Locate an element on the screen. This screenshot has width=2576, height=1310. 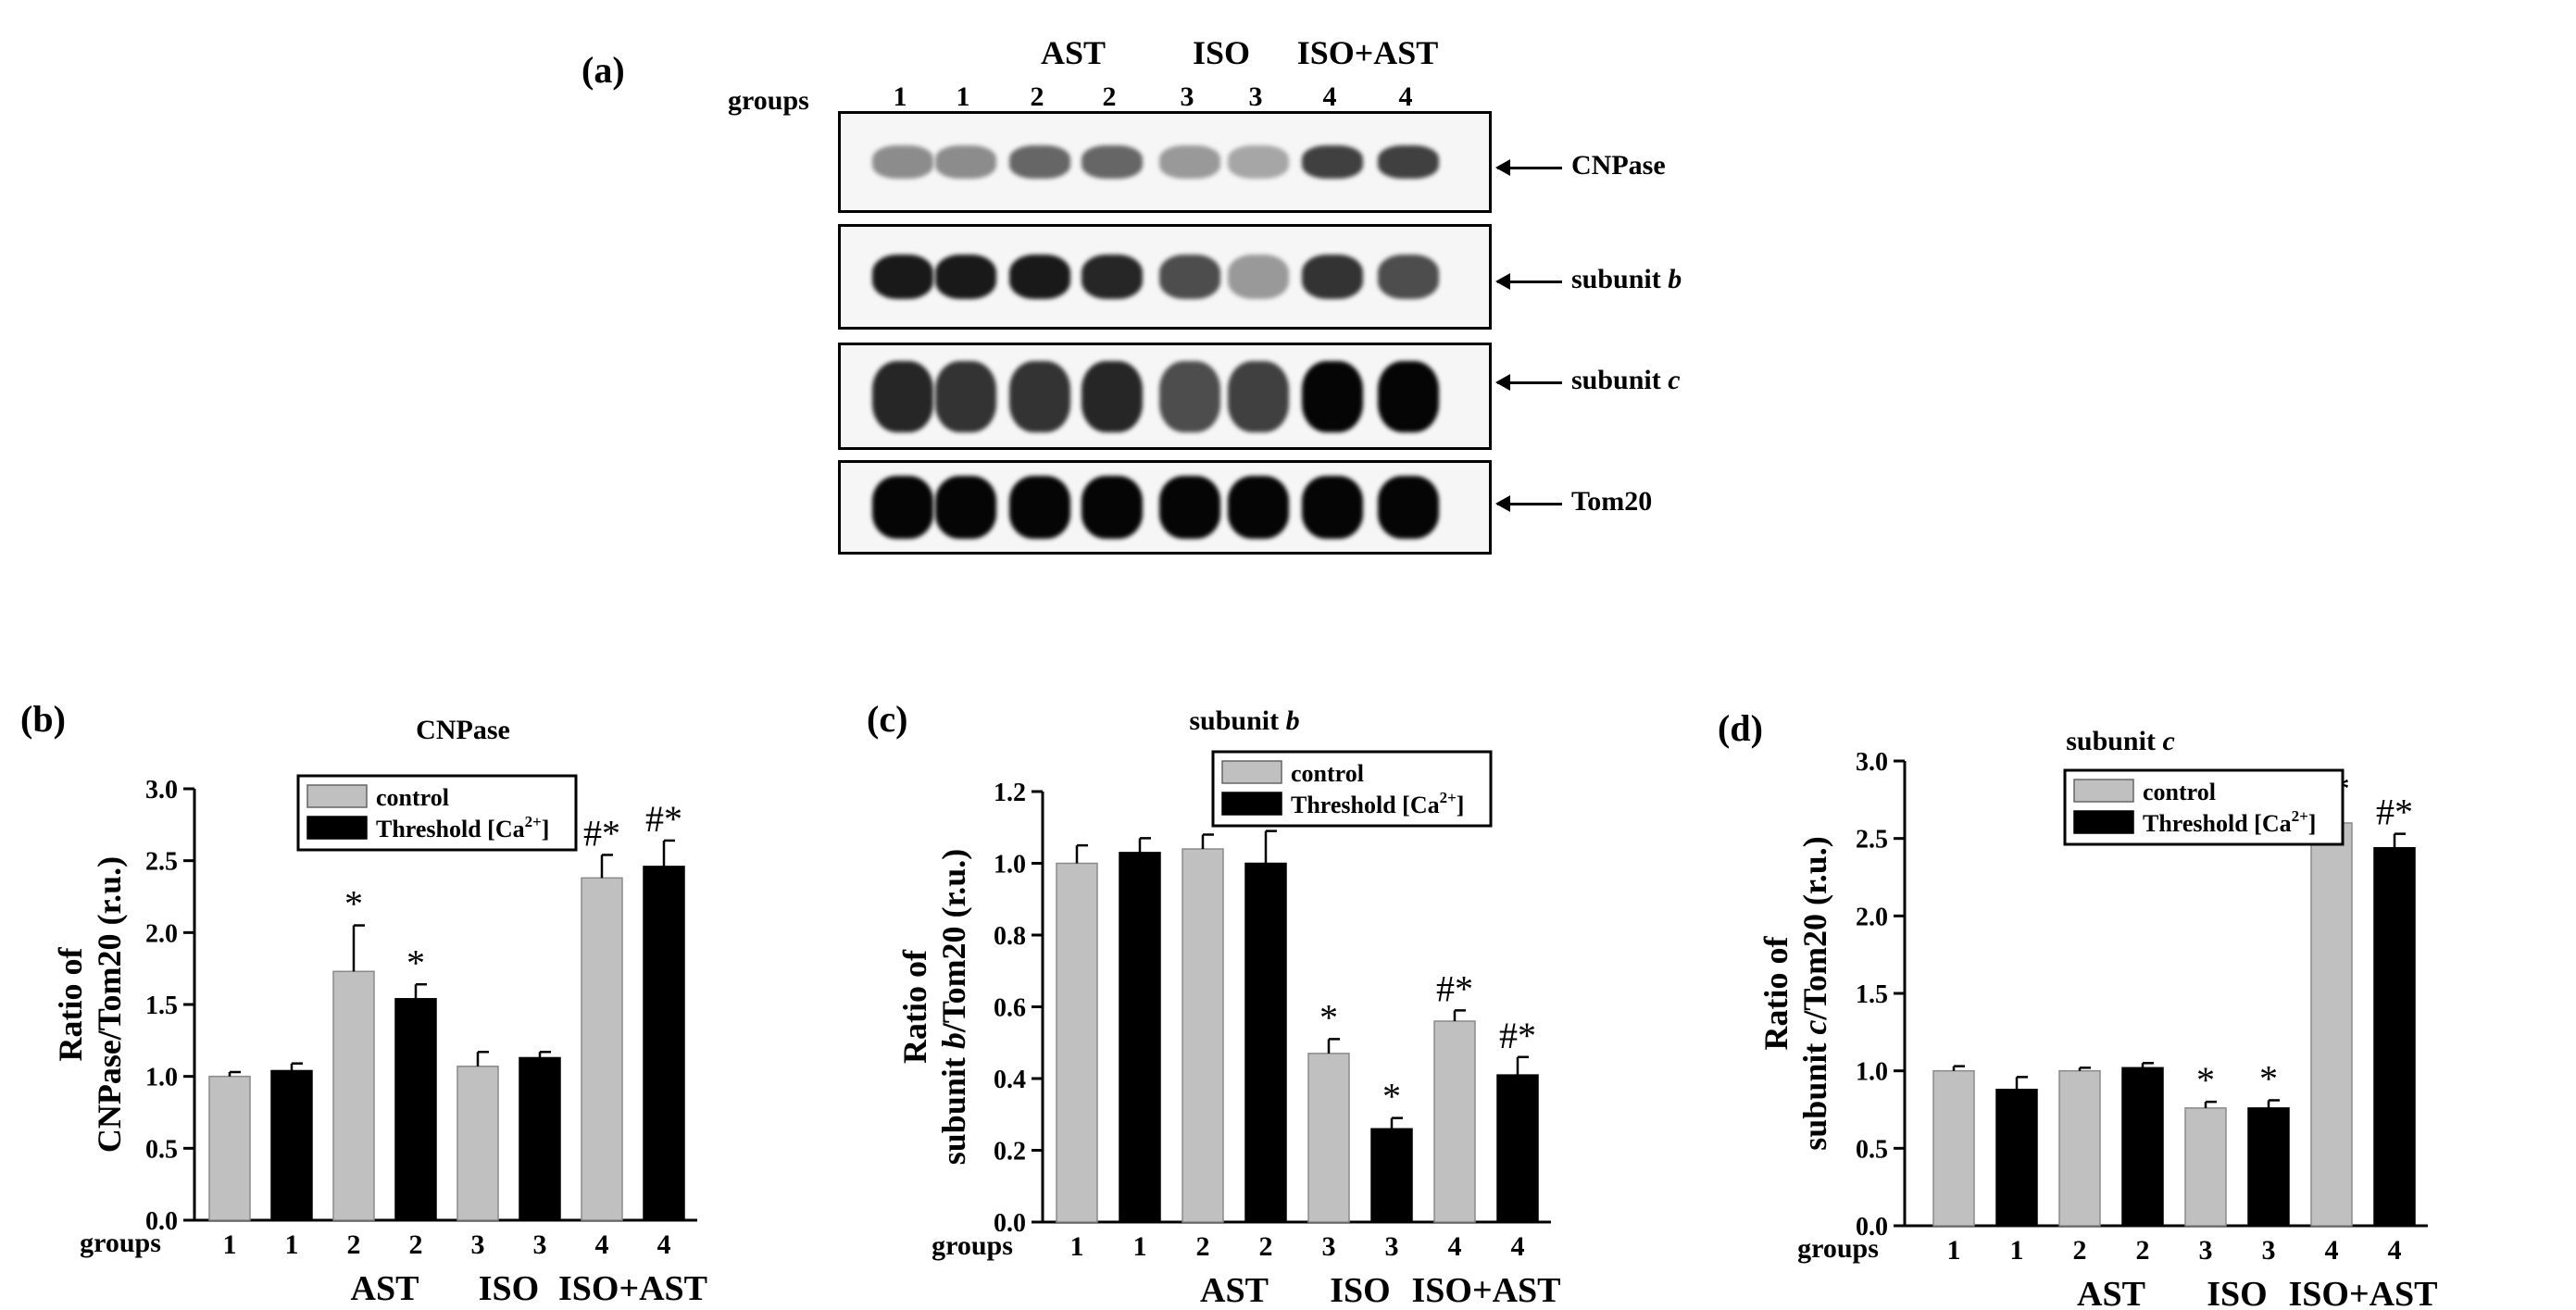
legend-threshold-suffix: ] is located at coordinates (2312, 823).